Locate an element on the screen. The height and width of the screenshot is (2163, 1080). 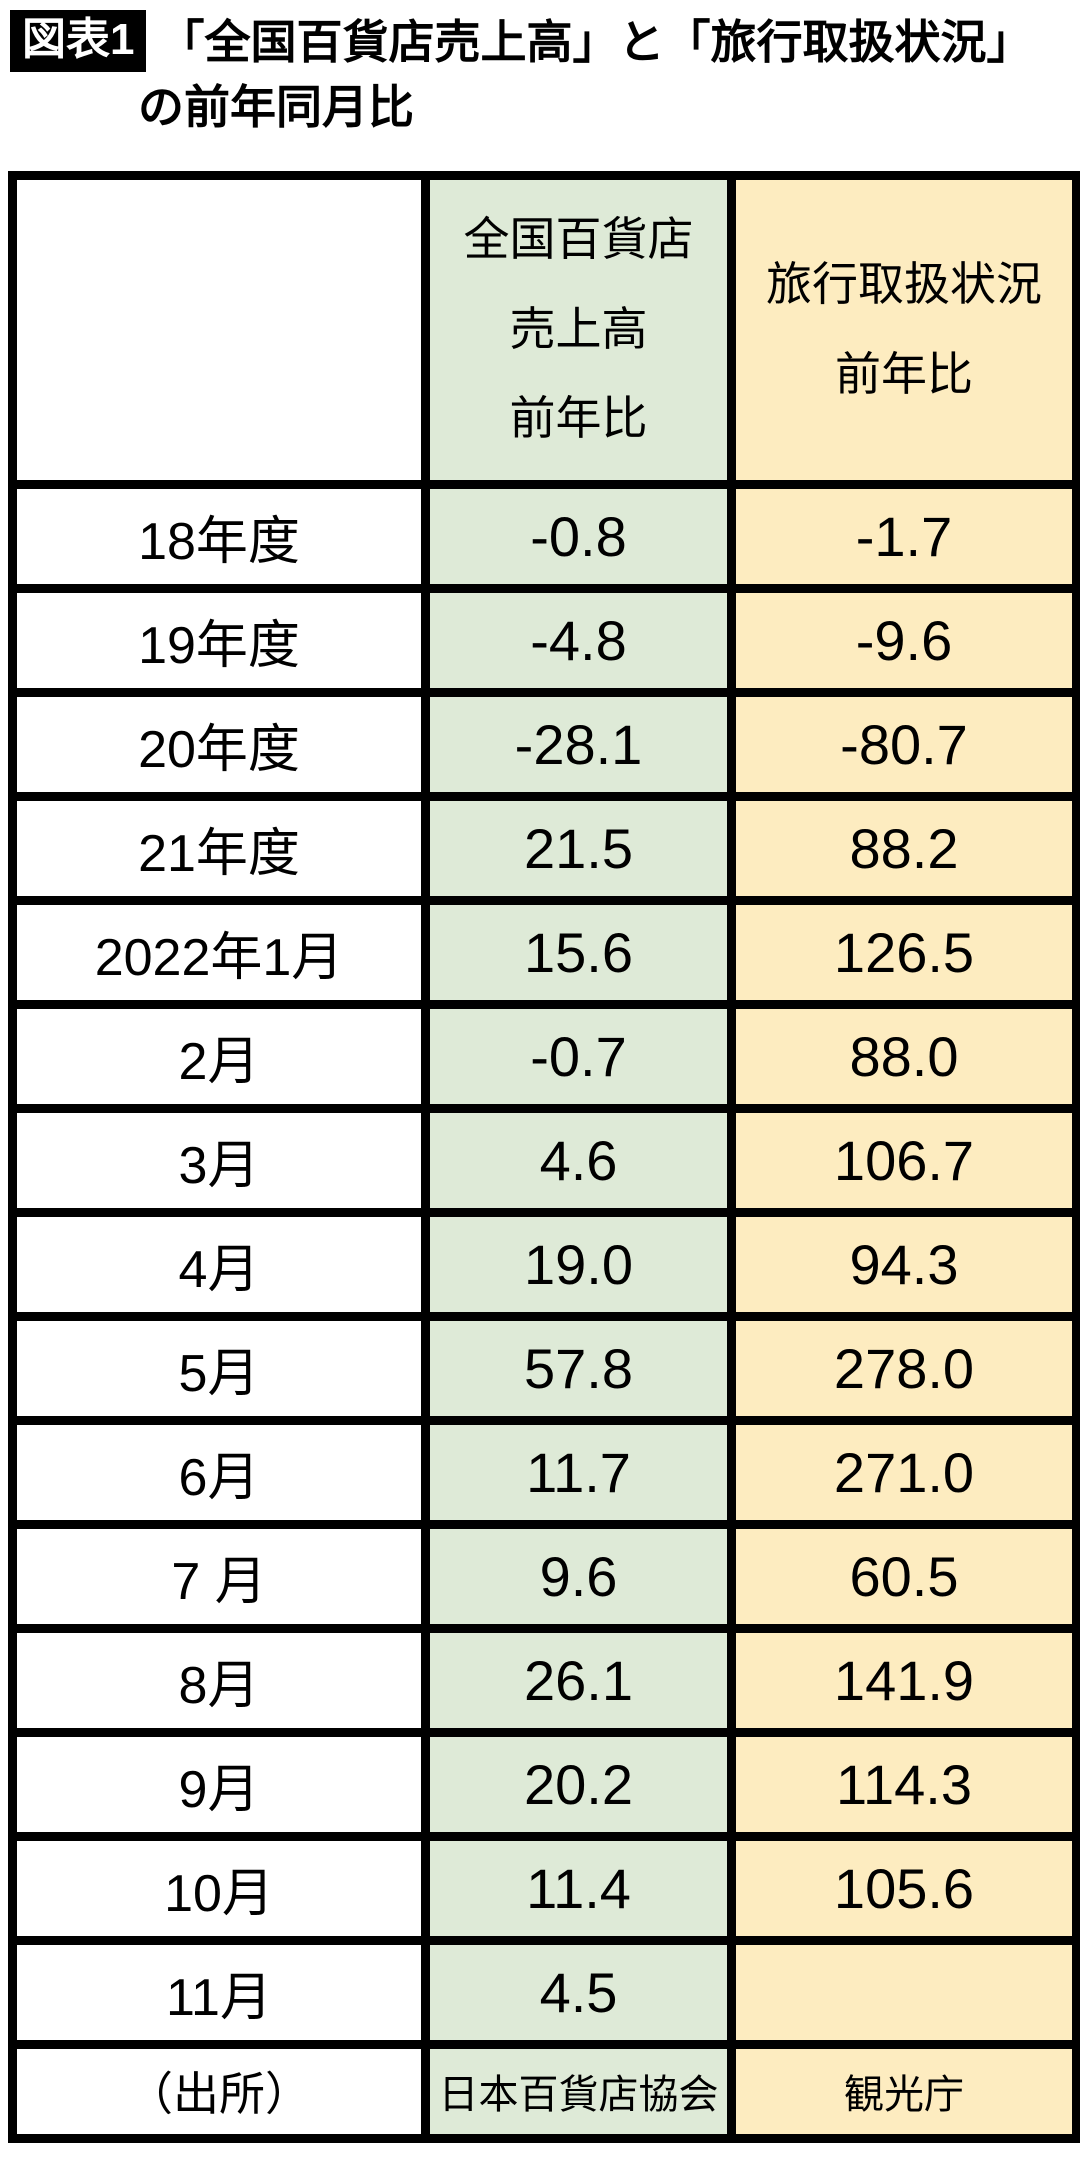
header-empty-cell is located at coordinates (219, 329).